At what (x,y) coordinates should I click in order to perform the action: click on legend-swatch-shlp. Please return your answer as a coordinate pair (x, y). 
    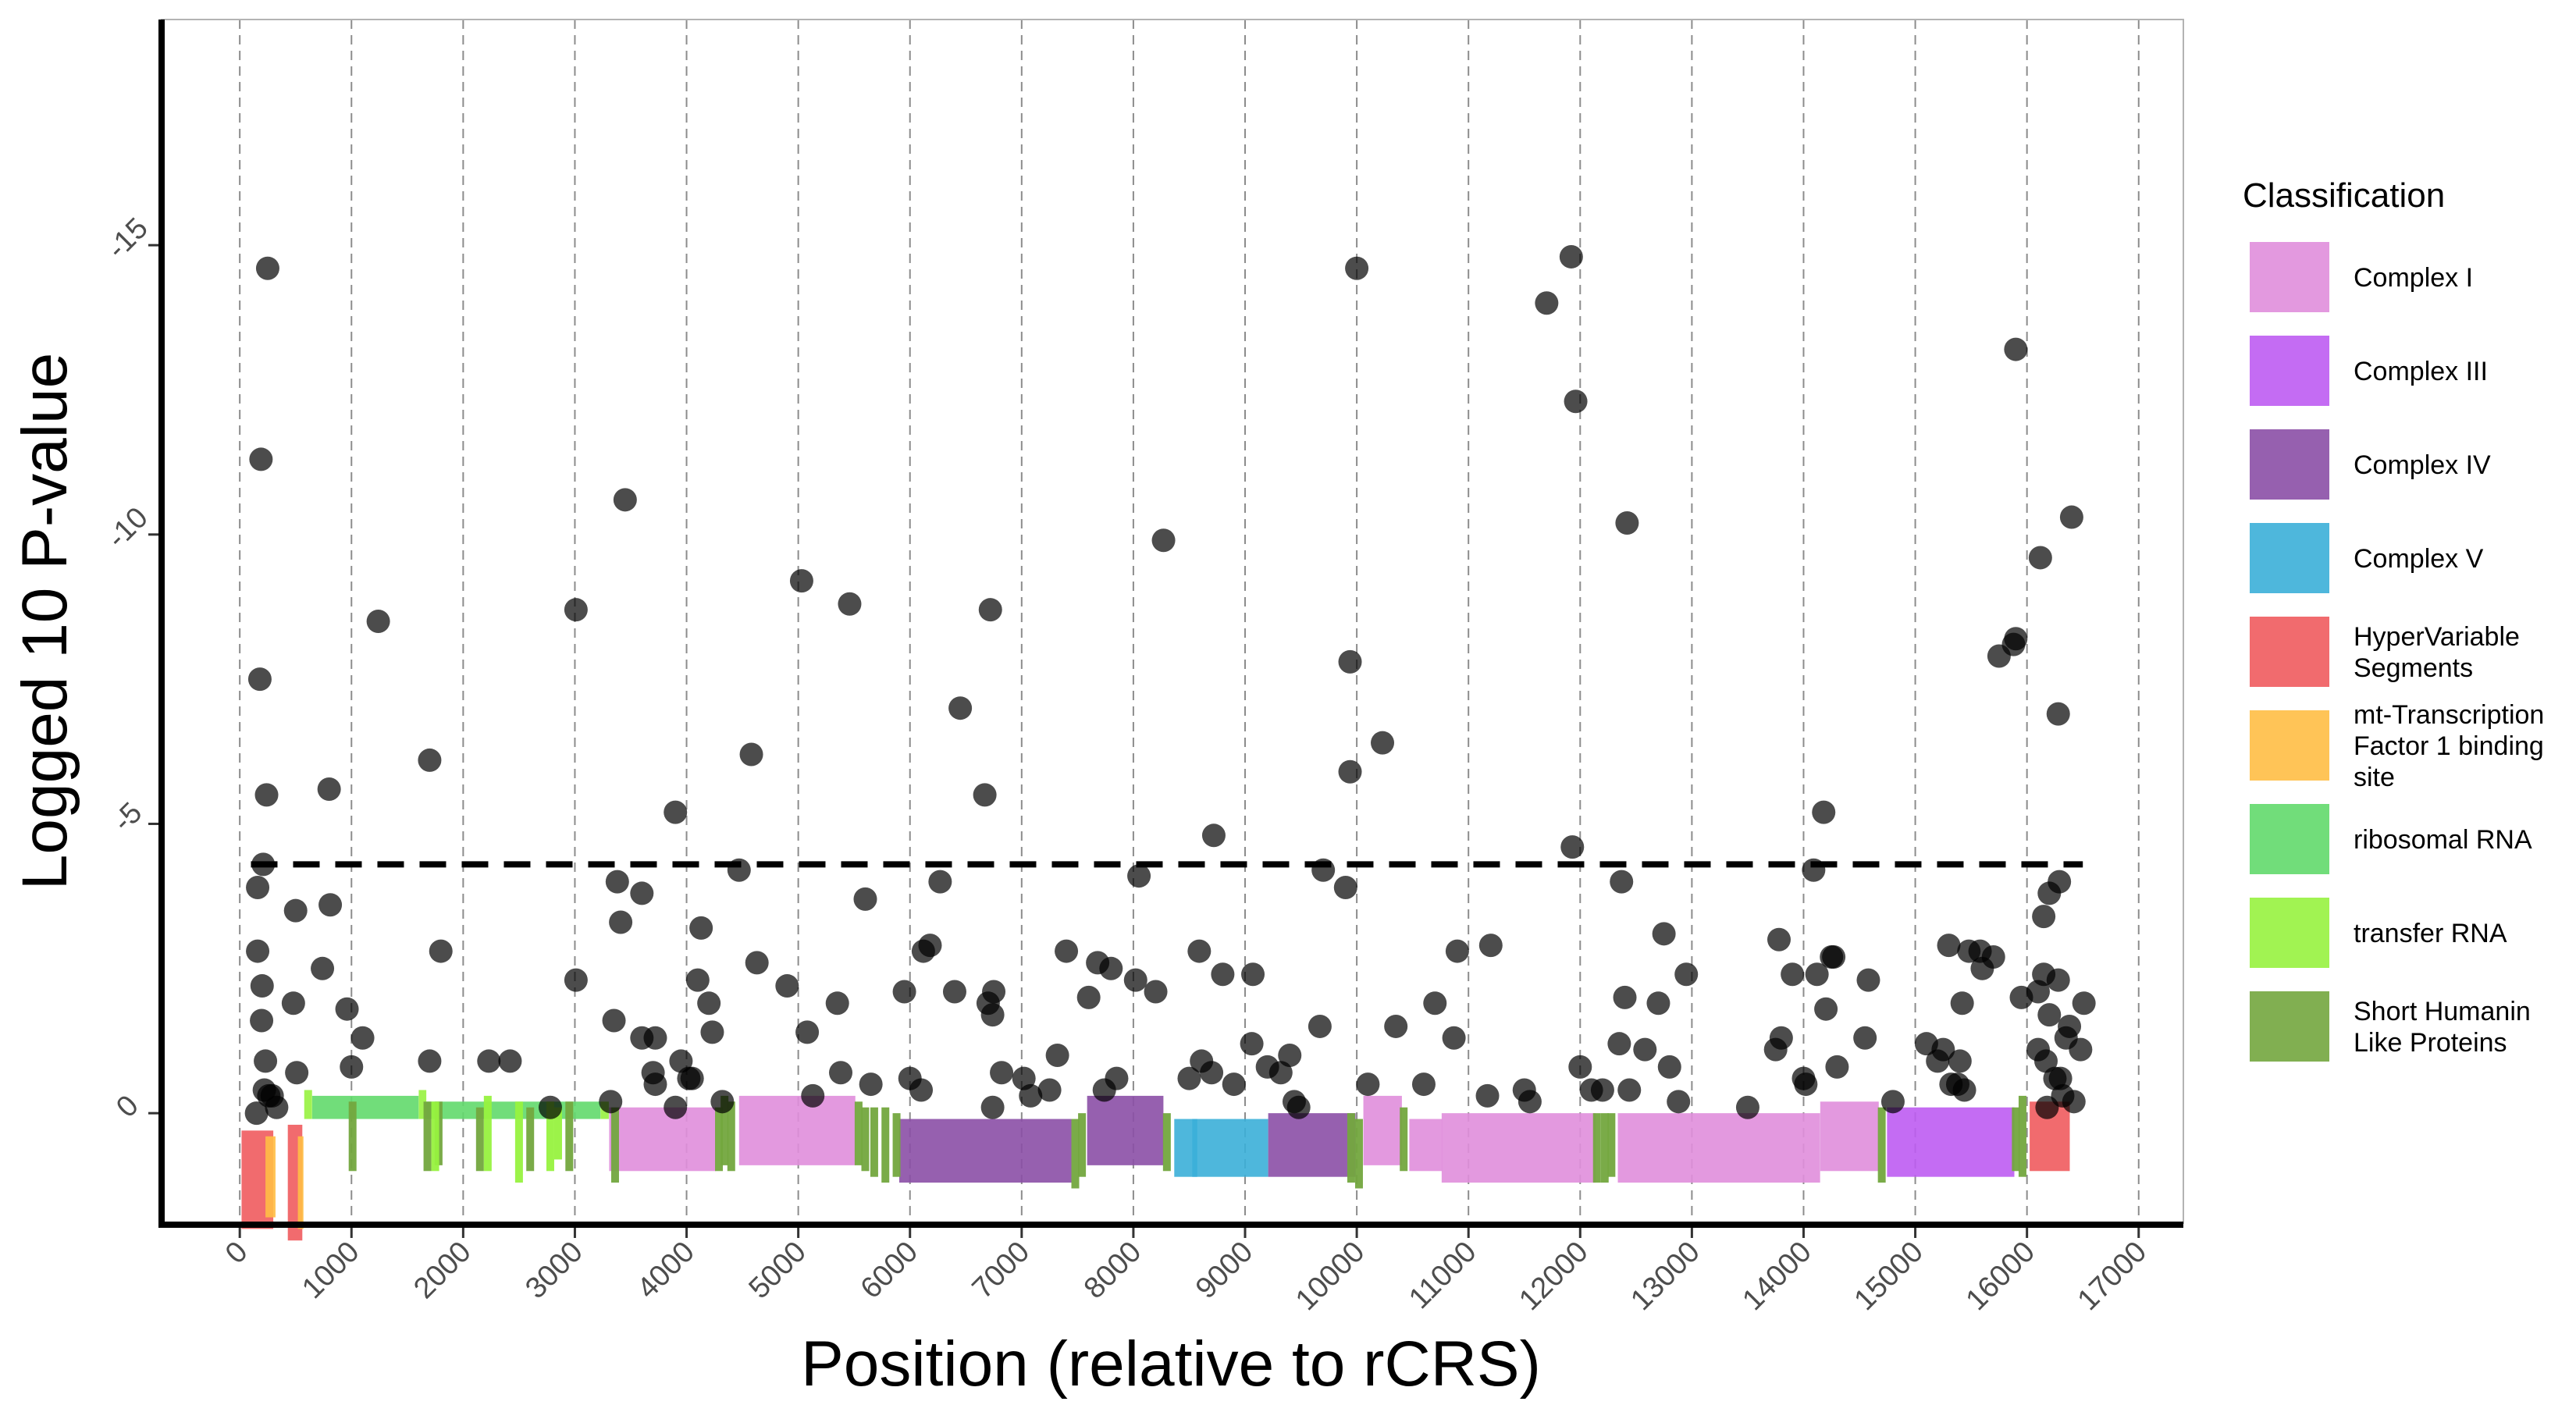
    Looking at the image, I should click on (2289, 1026).